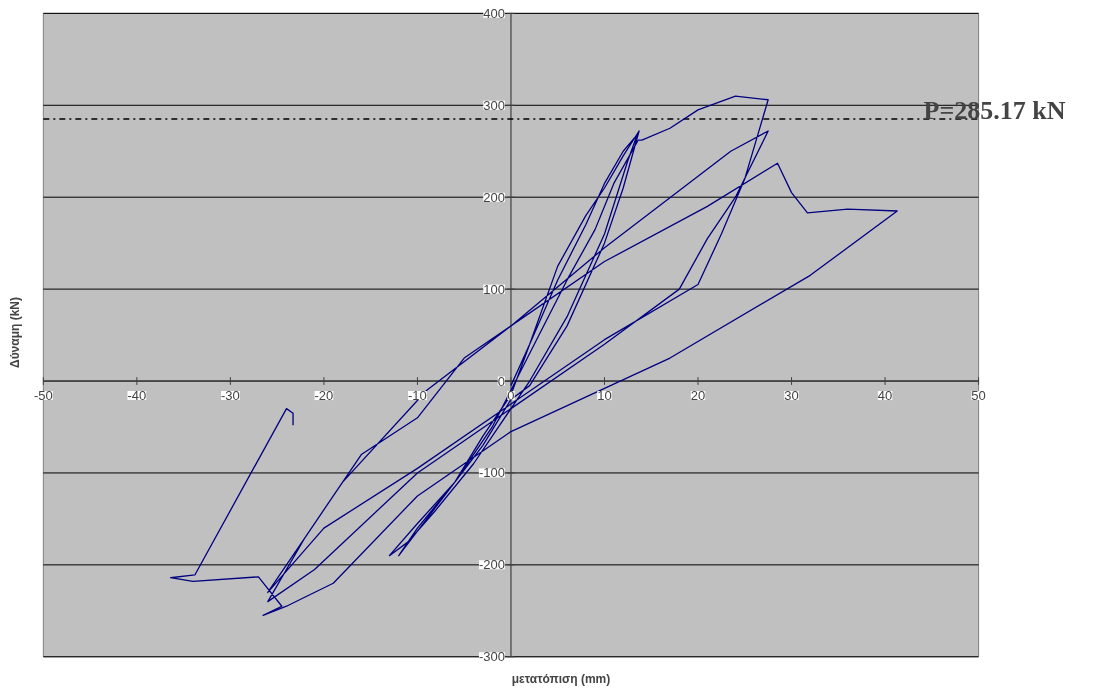  Describe the element at coordinates (494, 105) in the screenshot. I see `y-tick-label: 300` at that location.